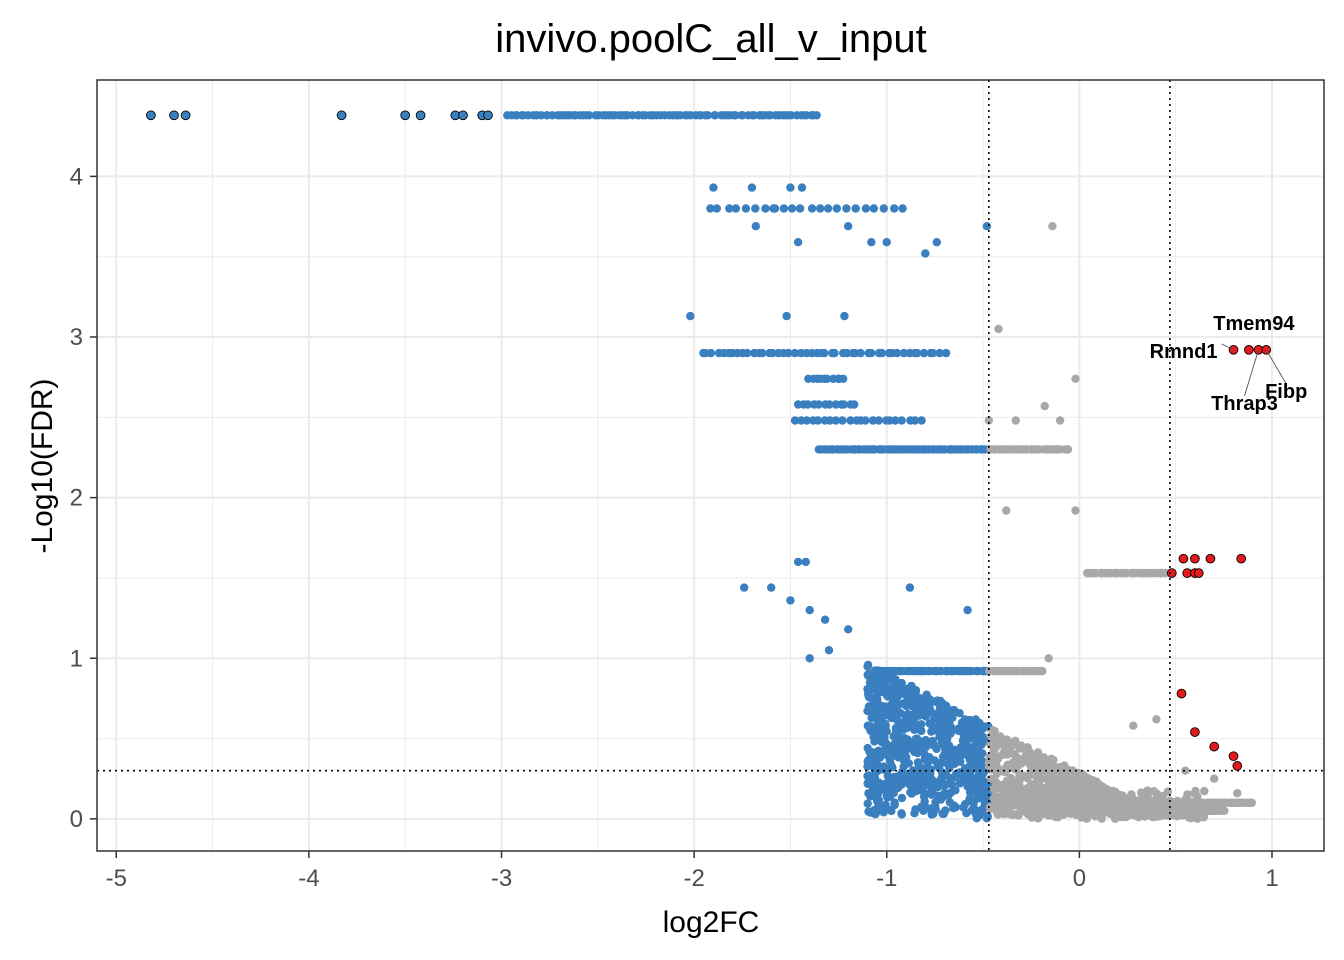  What do you see at coordinates (1276, 367) in the screenshot?
I see `label-leader-line` at bounding box center [1276, 367].